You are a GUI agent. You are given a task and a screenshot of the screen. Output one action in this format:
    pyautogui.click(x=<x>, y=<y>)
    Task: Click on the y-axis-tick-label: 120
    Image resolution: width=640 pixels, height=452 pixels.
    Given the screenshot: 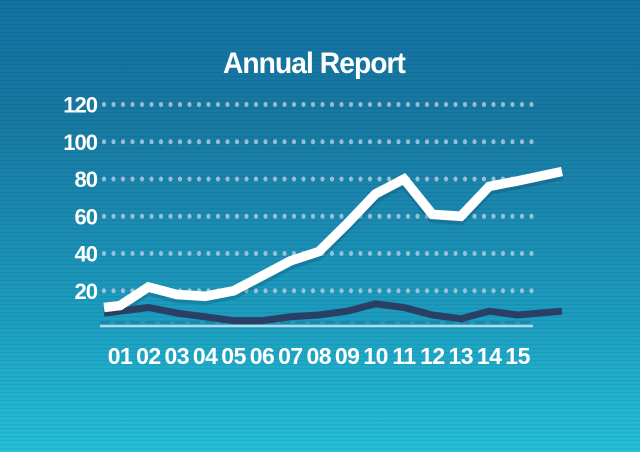 What is the action you would take?
    pyautogui.click(x=80, y=105)
    